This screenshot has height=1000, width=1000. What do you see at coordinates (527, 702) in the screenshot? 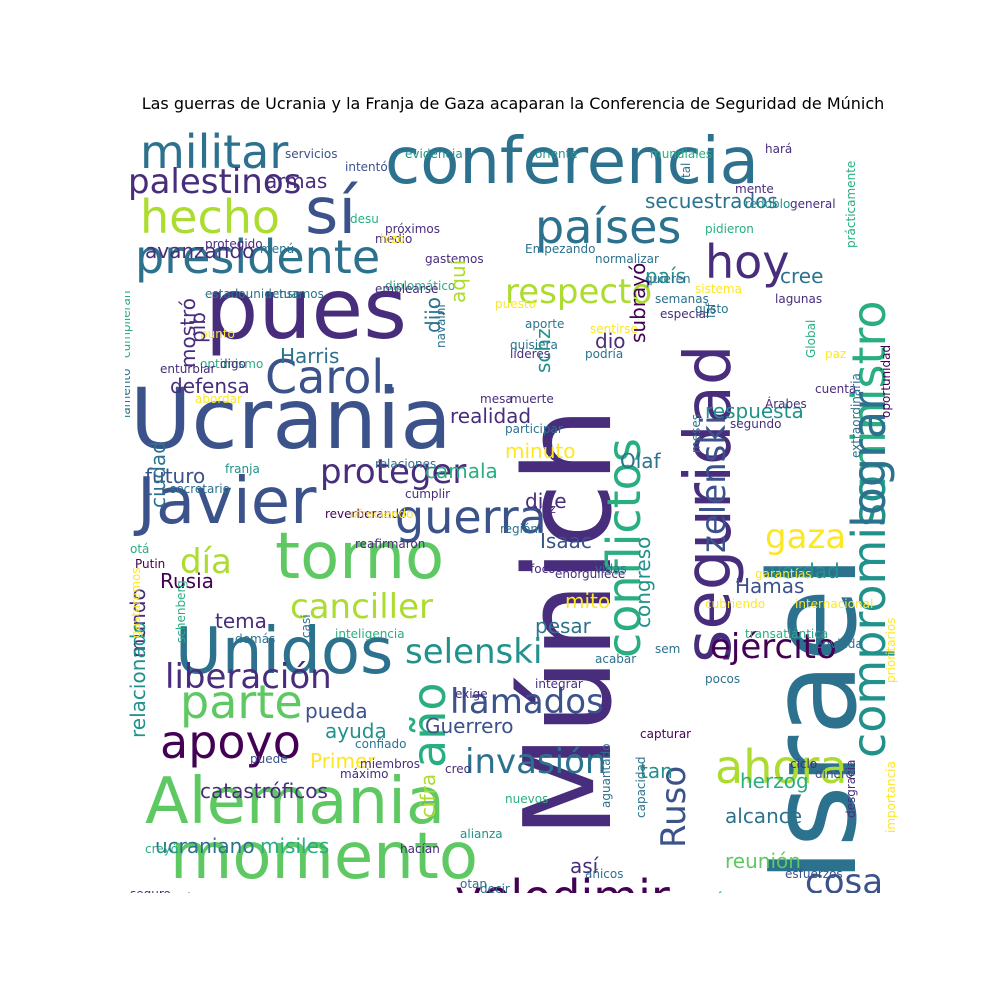
I see `cloud-word: llamados` at bounding box center [527, 702].